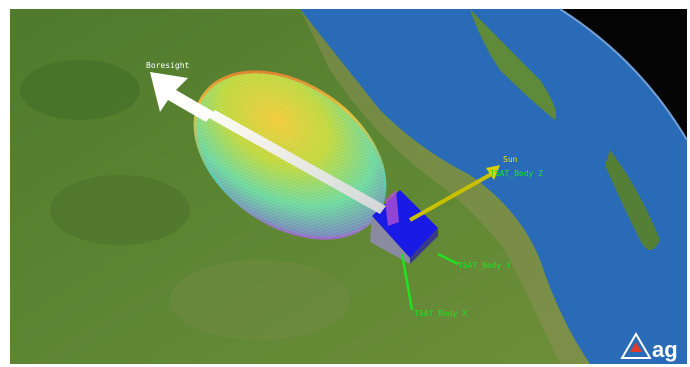  What do you see at coordinates (510, 159) in the screenshot?
I see `sun-label: Sun` at bounding box center [510, 159].